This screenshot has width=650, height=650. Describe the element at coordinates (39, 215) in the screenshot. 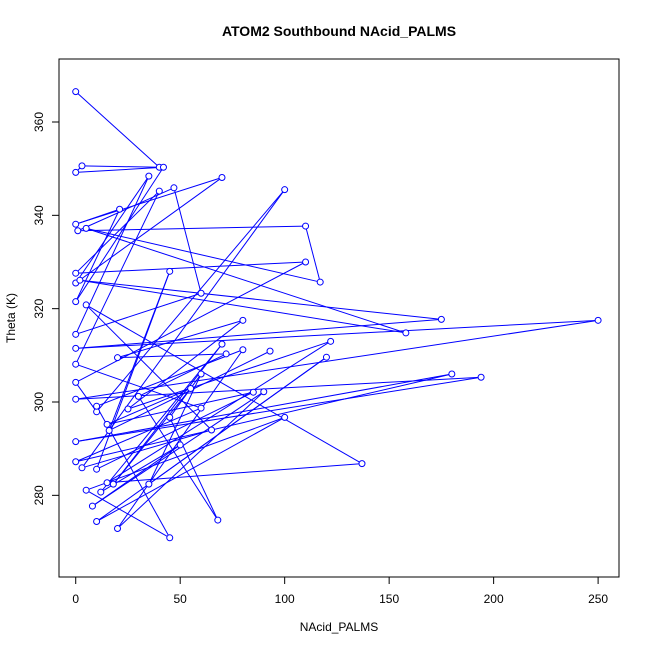

I see `y-tick-label: 340` at that location.